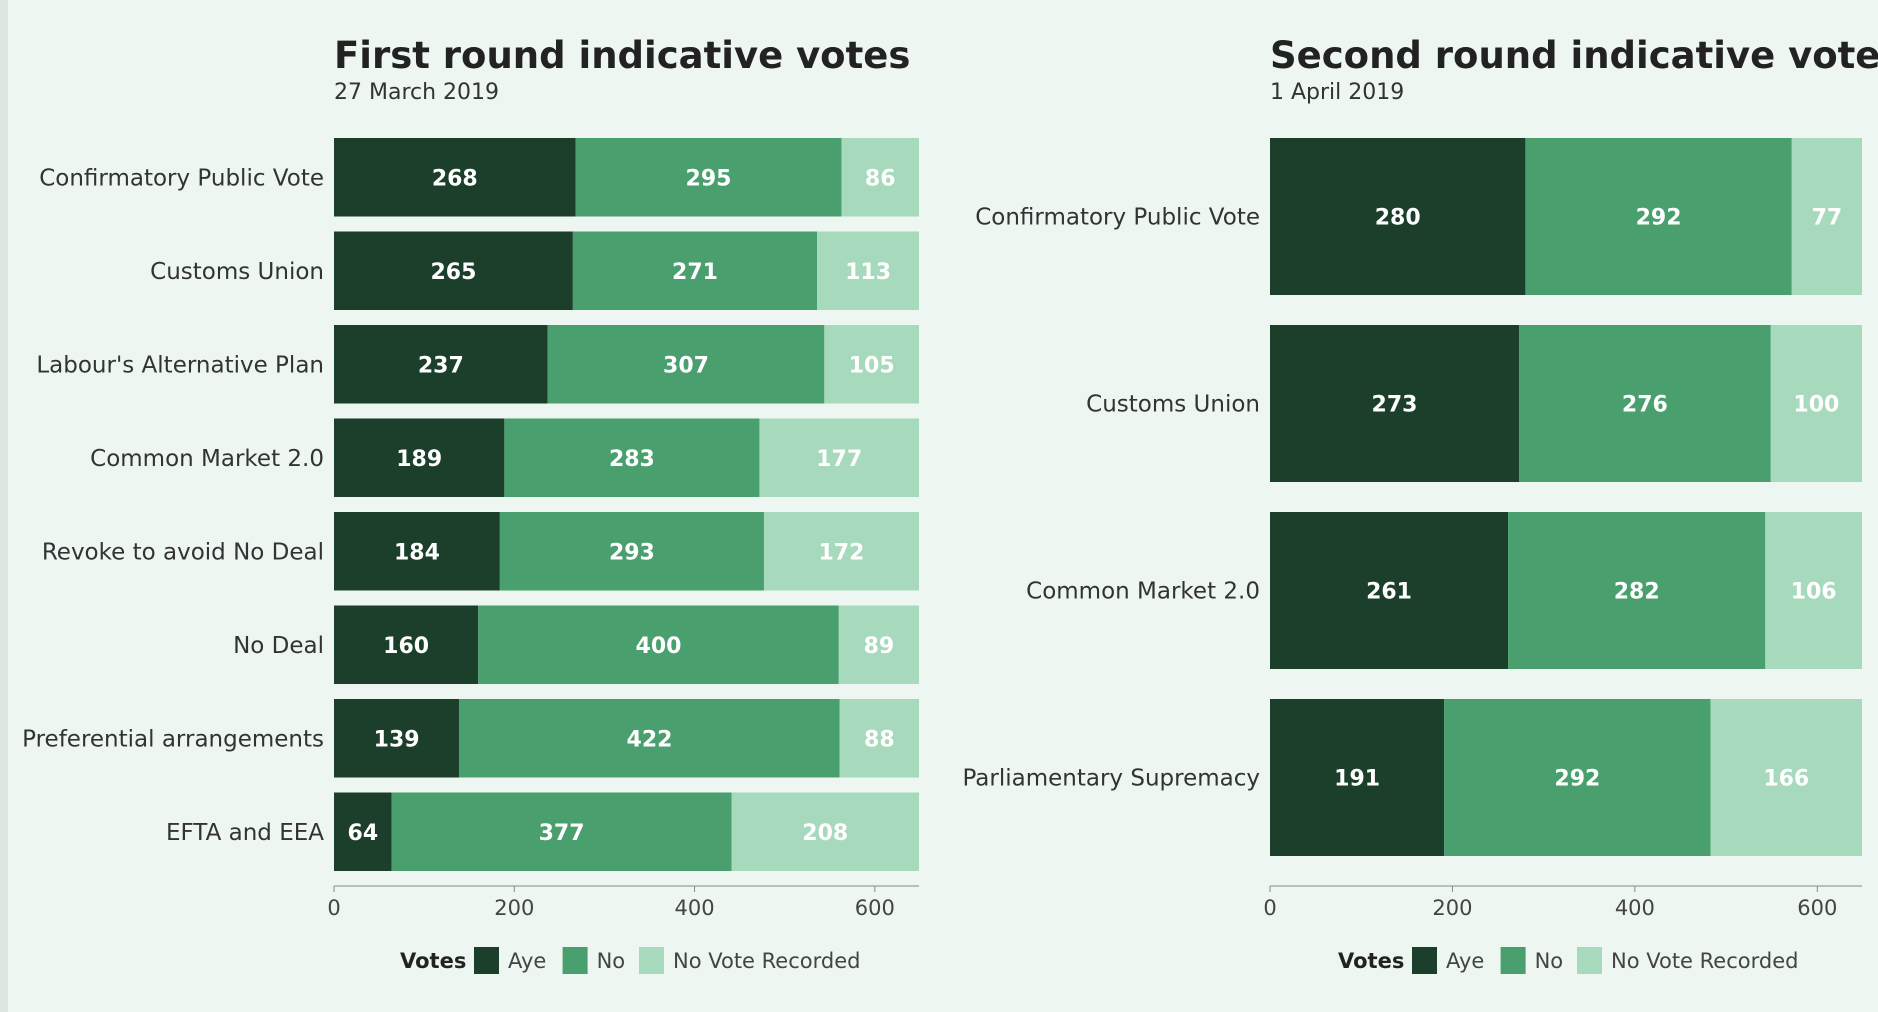  What do you see at coordinates (173, 739) in the screenshot?
I see `category-label: Preferential arrangements` at bounding box center [173, 739].